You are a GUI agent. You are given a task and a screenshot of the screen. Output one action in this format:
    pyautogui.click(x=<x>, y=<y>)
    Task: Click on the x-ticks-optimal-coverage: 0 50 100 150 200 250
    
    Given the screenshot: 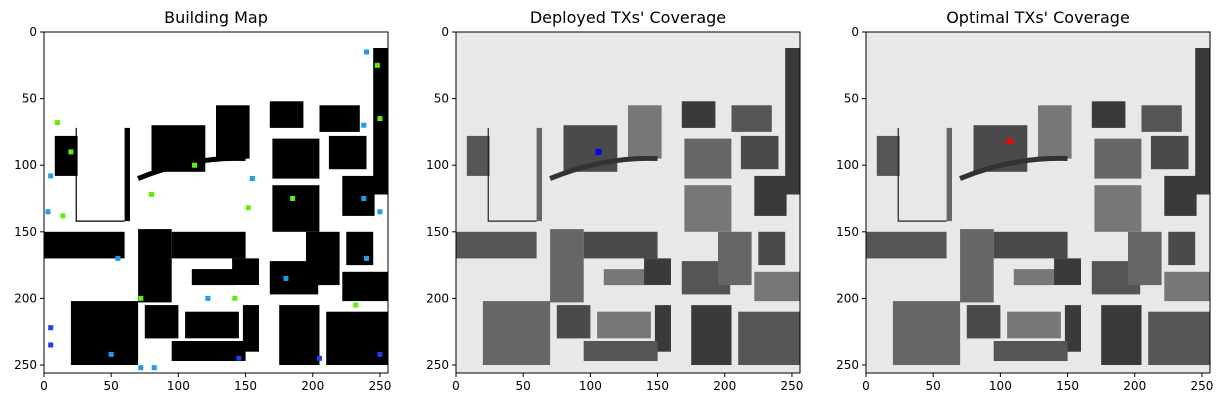 What is the action you would take?
    pyautogui.click(x=1037, y=383)
    